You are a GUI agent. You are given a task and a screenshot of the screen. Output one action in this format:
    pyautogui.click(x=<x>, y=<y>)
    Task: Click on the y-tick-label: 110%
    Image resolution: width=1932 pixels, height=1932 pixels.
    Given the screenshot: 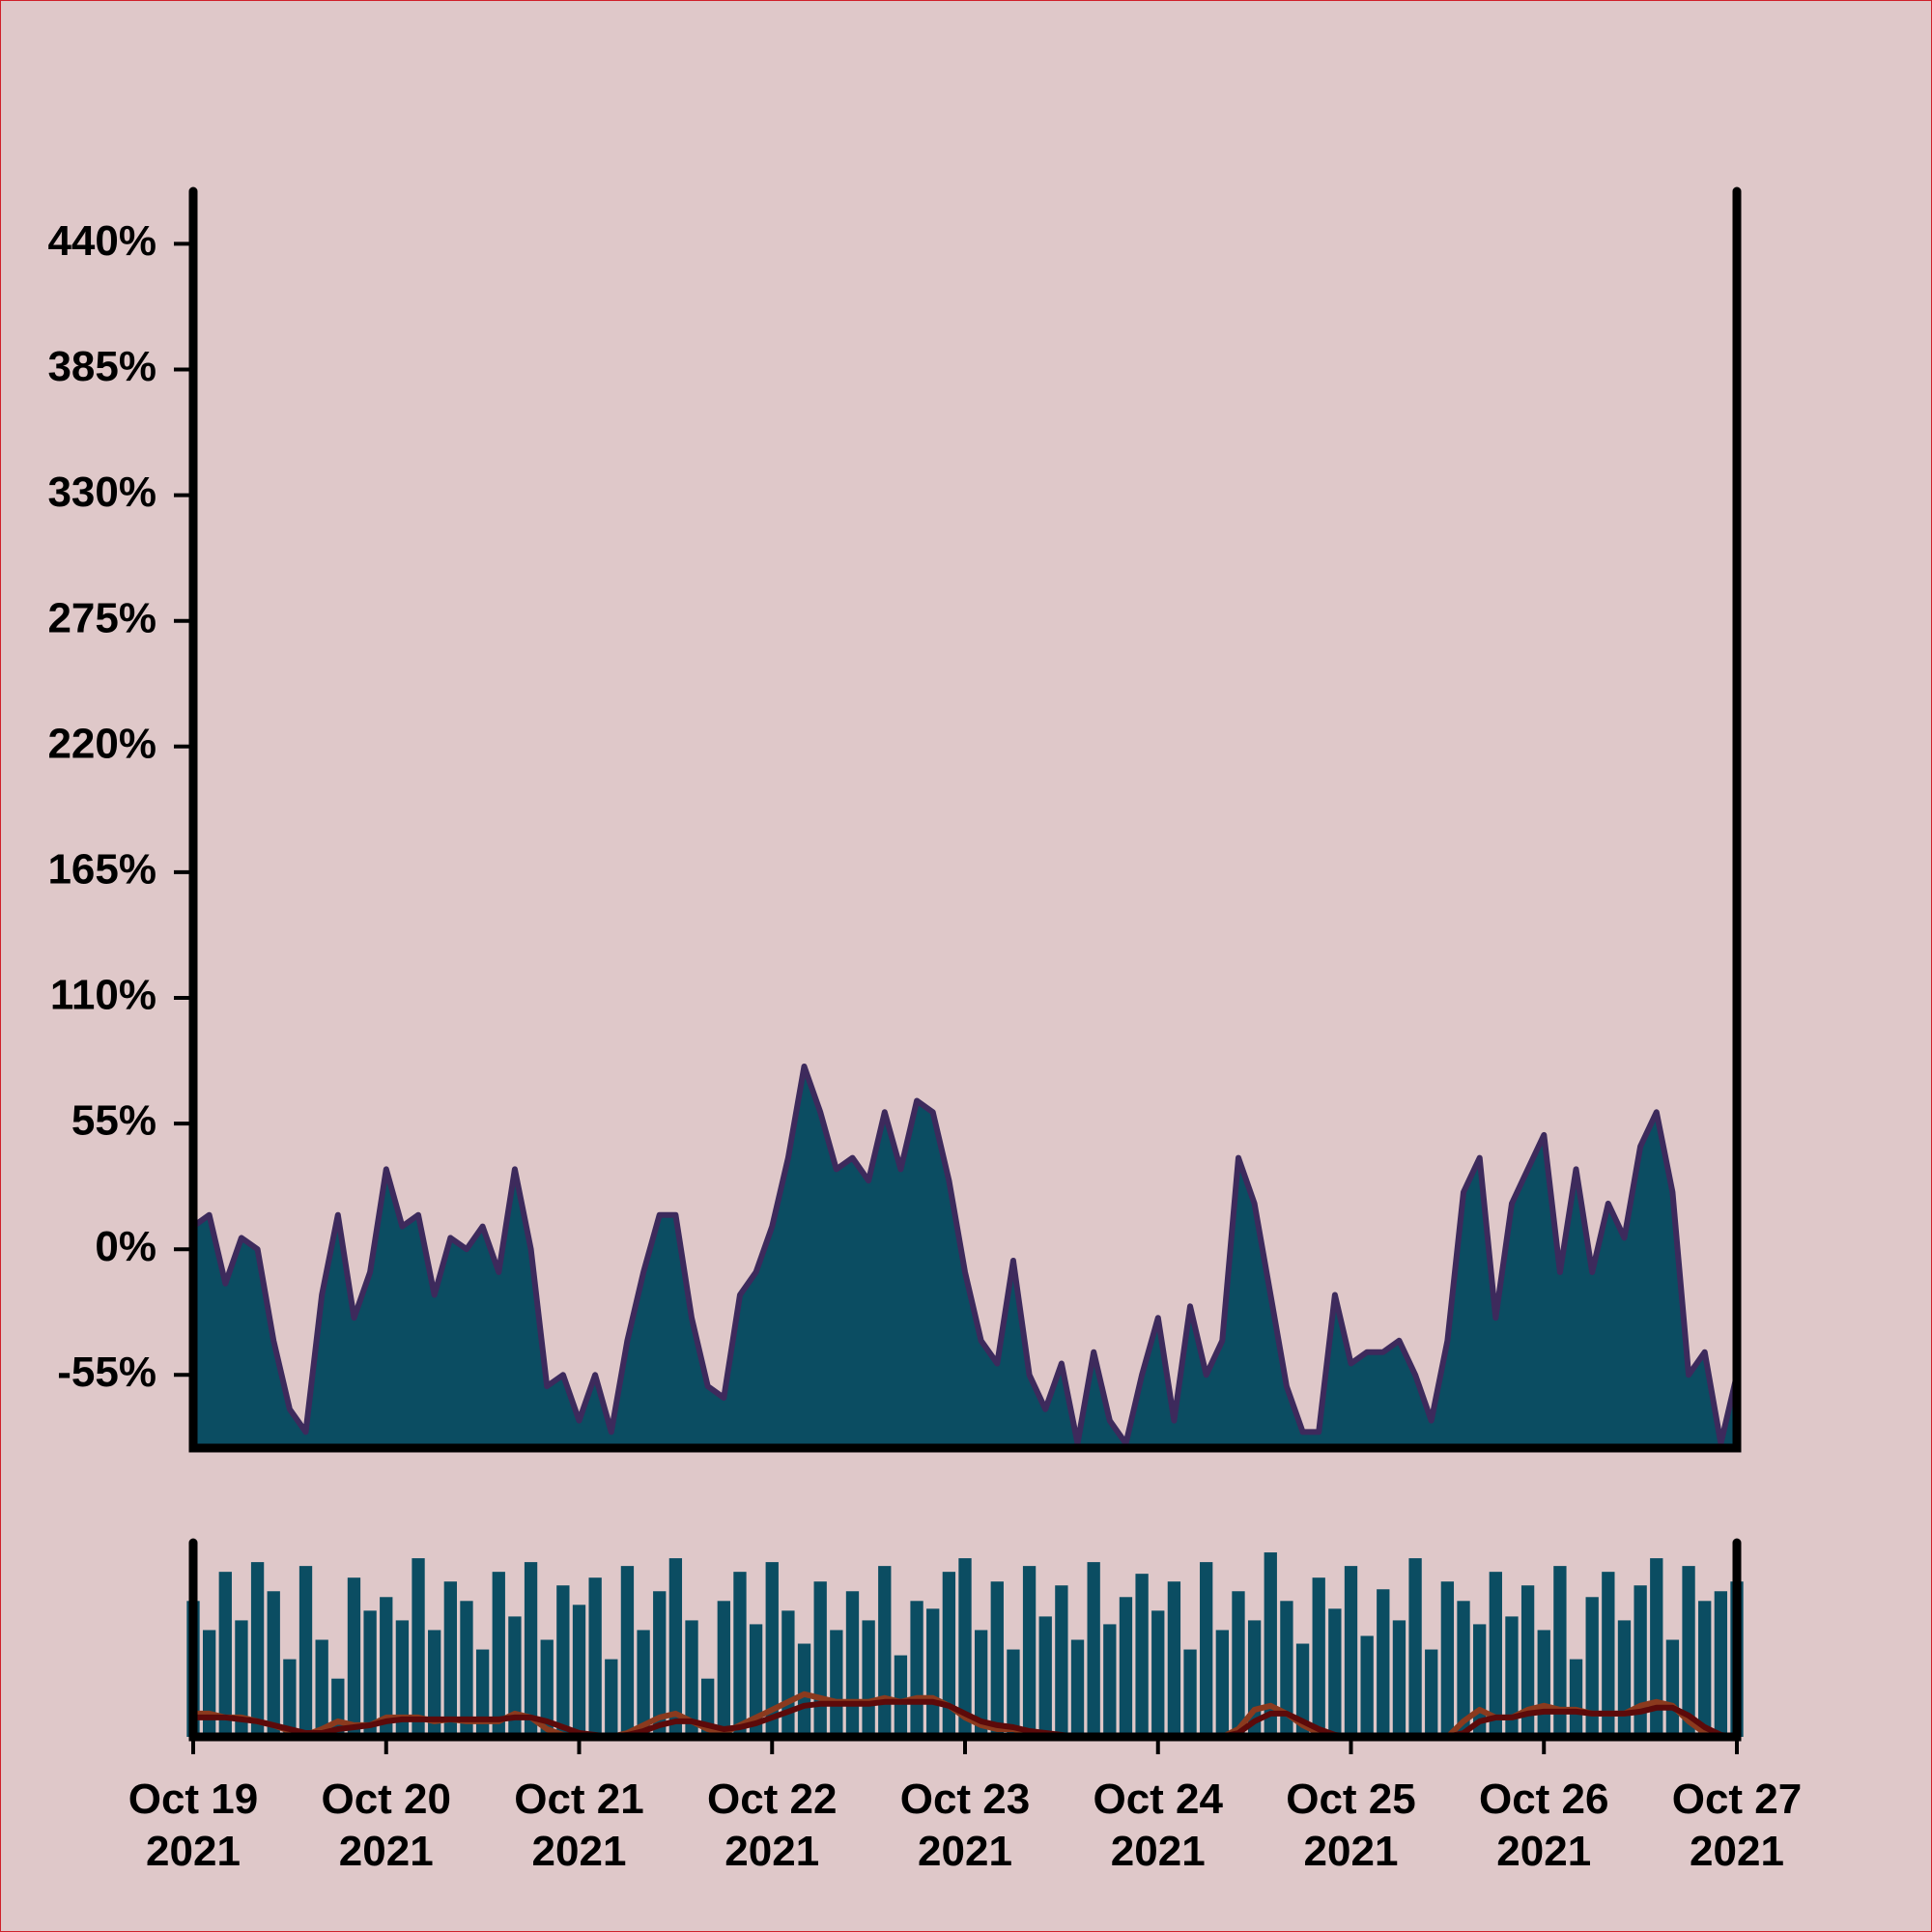 What is the action you would take?
    pyautogui.click(x=103, y=995)
    